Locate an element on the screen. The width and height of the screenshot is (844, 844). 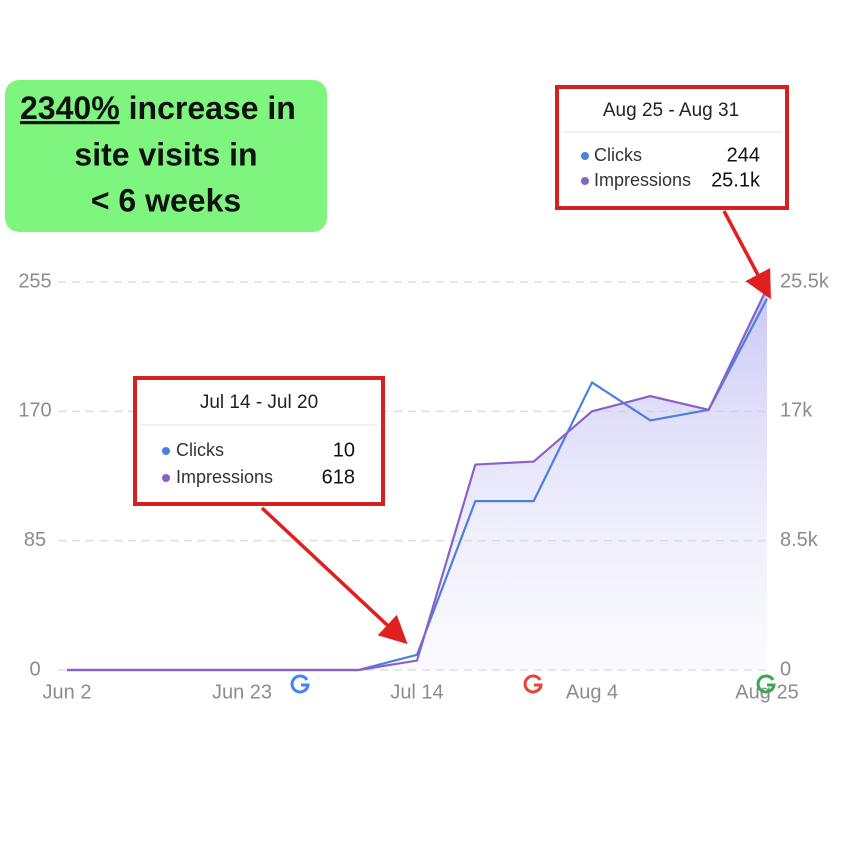
callout-value: 244 is located at coordinates (743, 155).